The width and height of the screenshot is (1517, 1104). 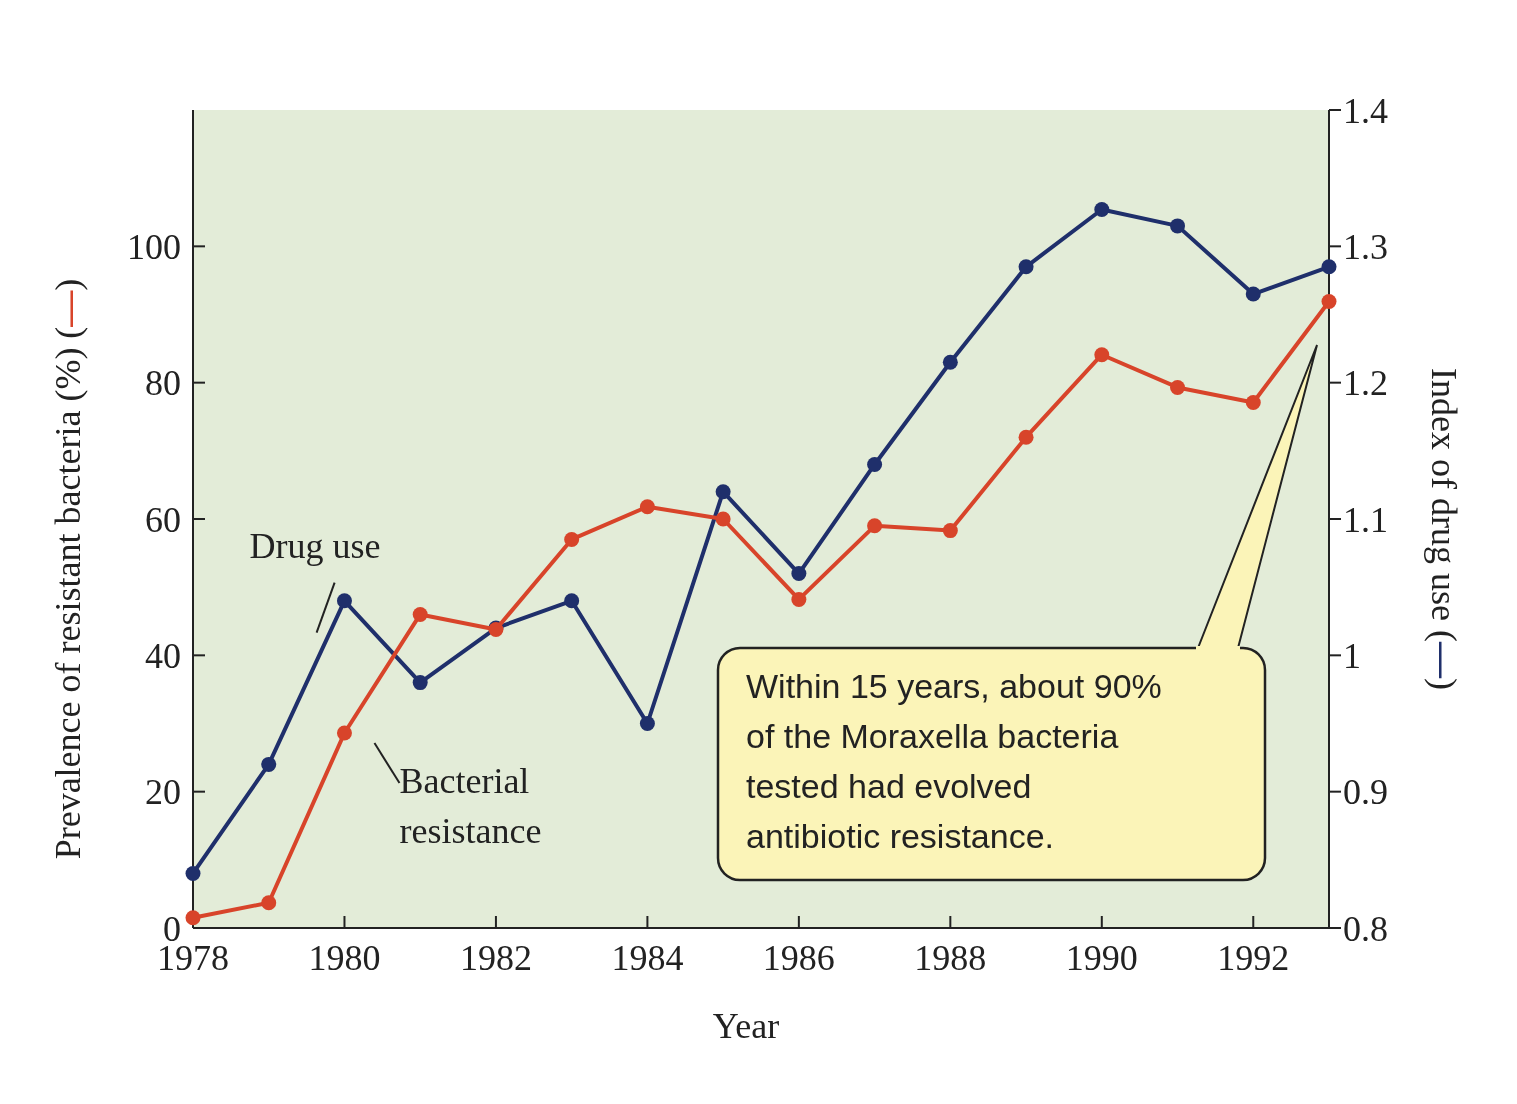 I want to click on series-label: Drug use, so click(x=315, y=545).